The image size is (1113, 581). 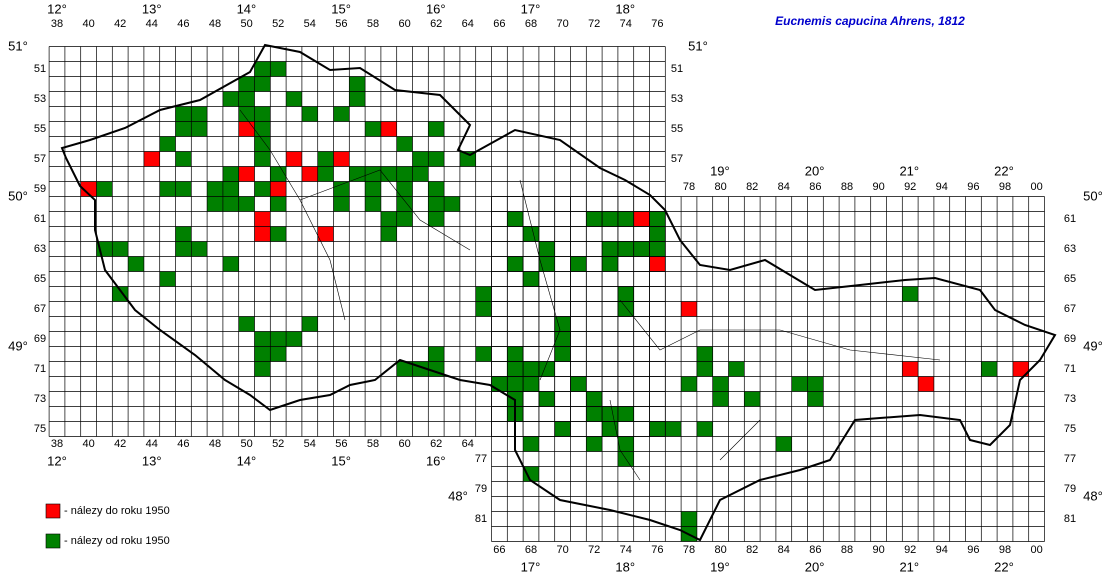 What do you see at coordinates (183, 24) in the screenshot?
I see `column-label: 46` at bounding box center [183, 24].